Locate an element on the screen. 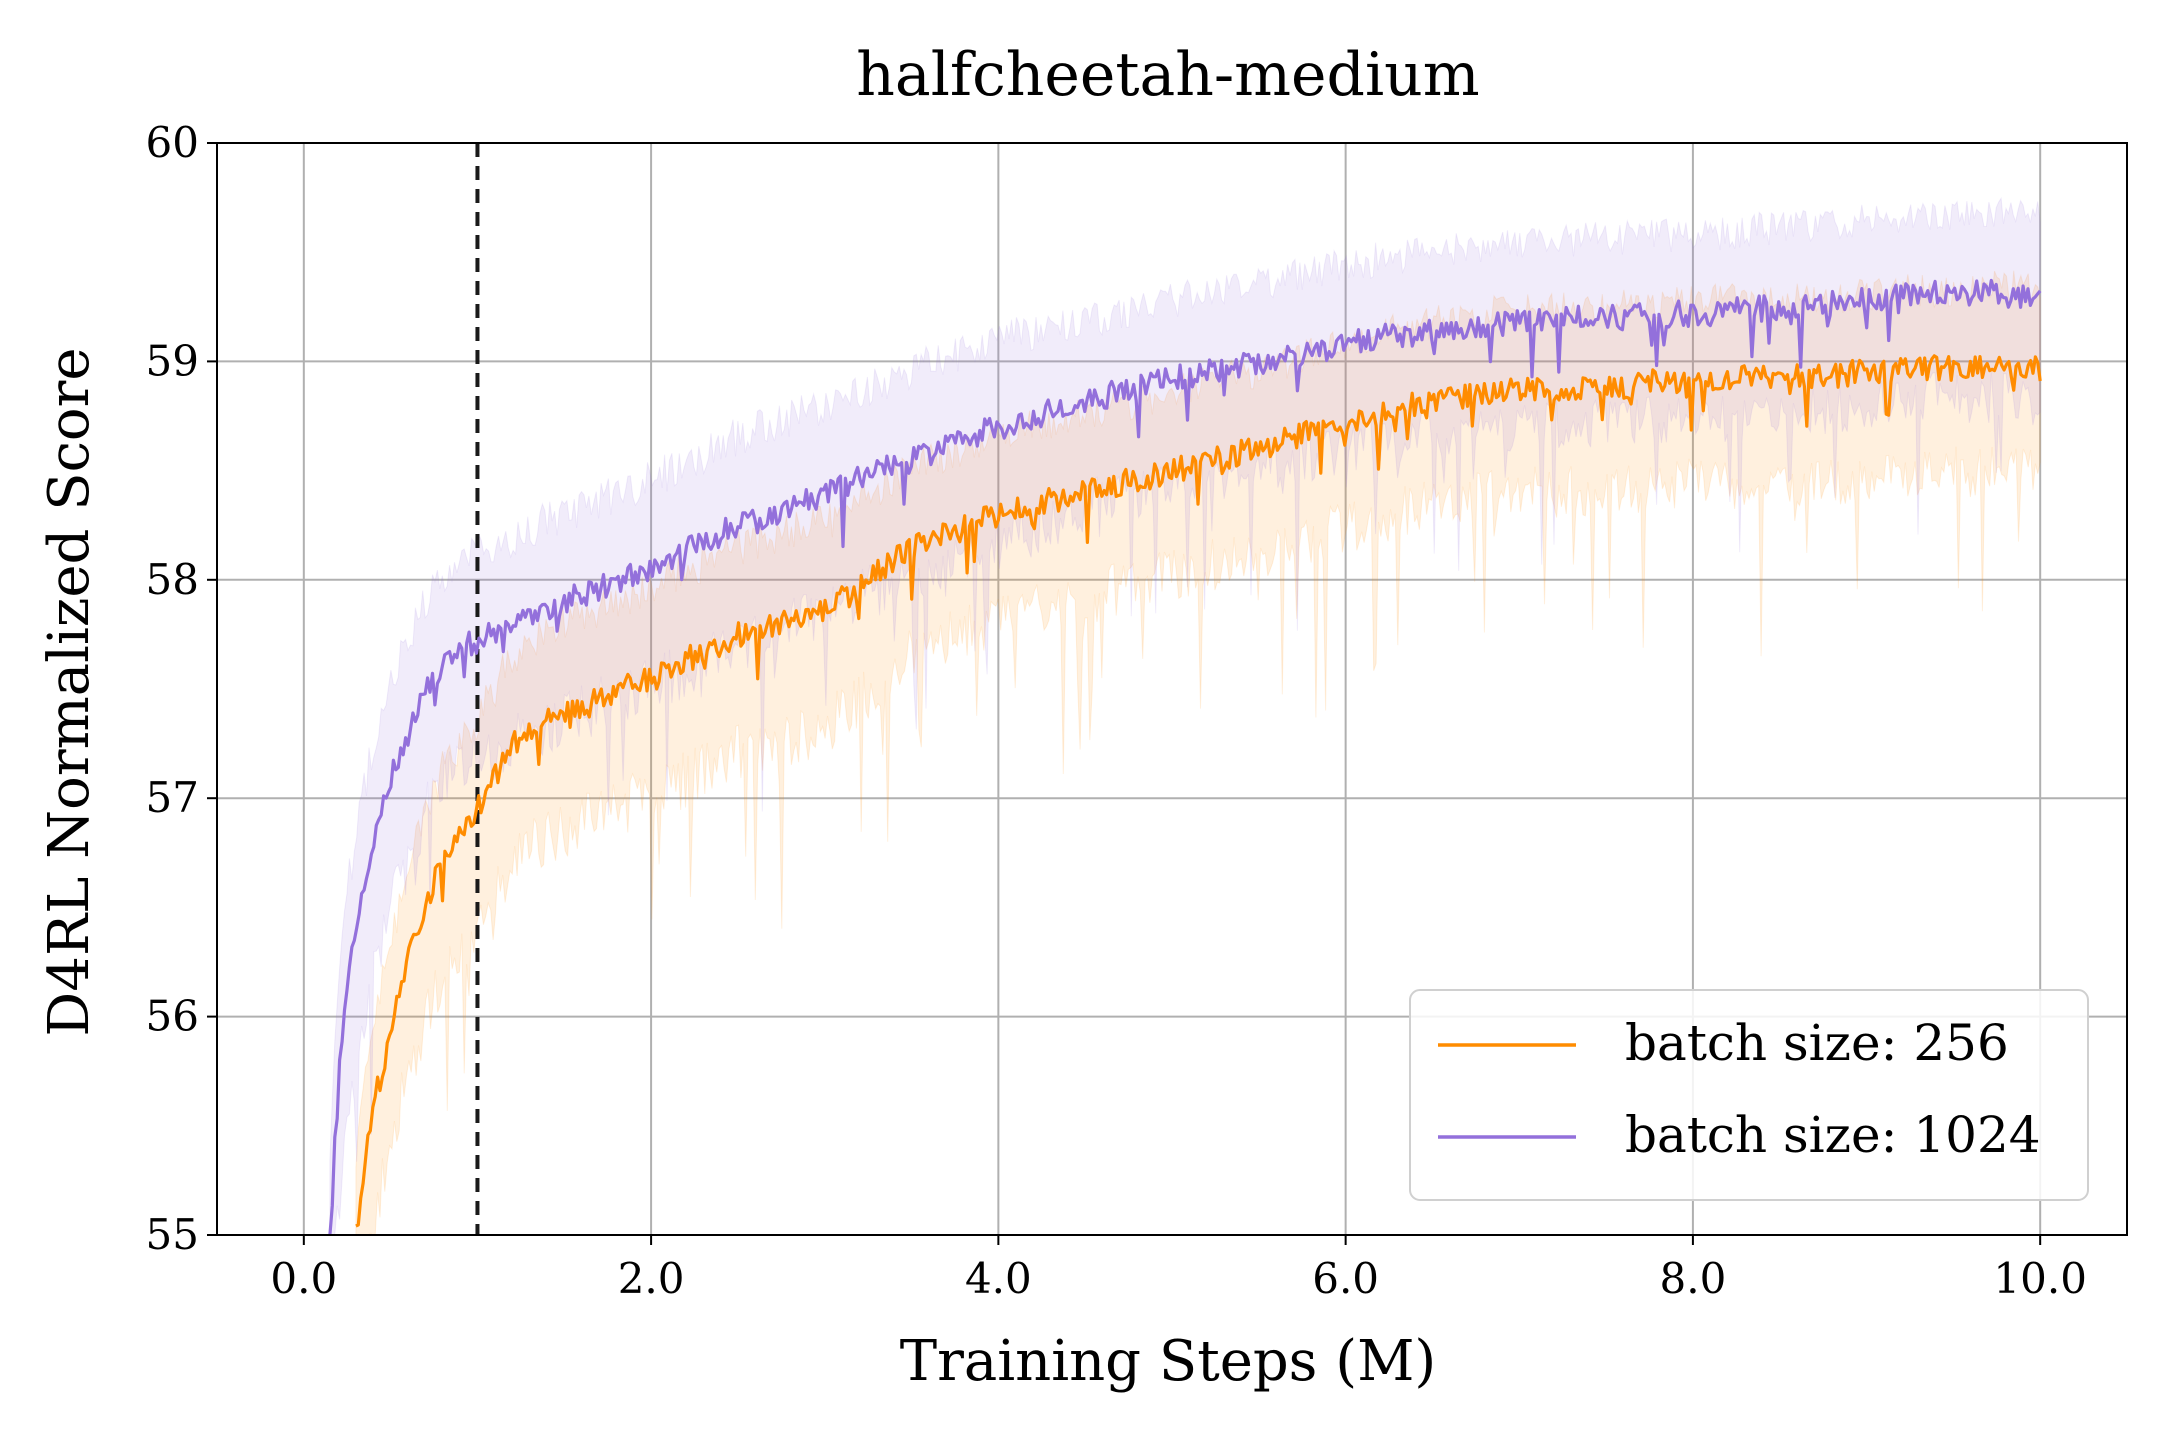 The width and height of the screenshot is (2160, 1440). x-tick-label: 2.0 is located at coordinates (651, 1278).